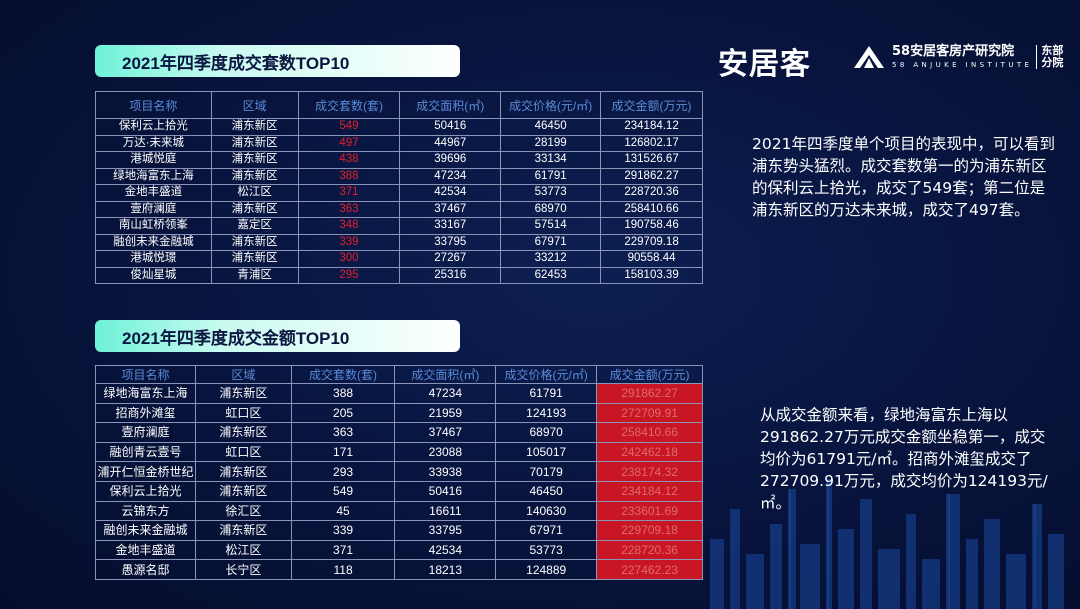 The width and height of the screenshot is (1080, 609). What do you see at coordinates (349, 160) in the screenshot?
I see `cell-units: 438` at bounding box center [349, 160].